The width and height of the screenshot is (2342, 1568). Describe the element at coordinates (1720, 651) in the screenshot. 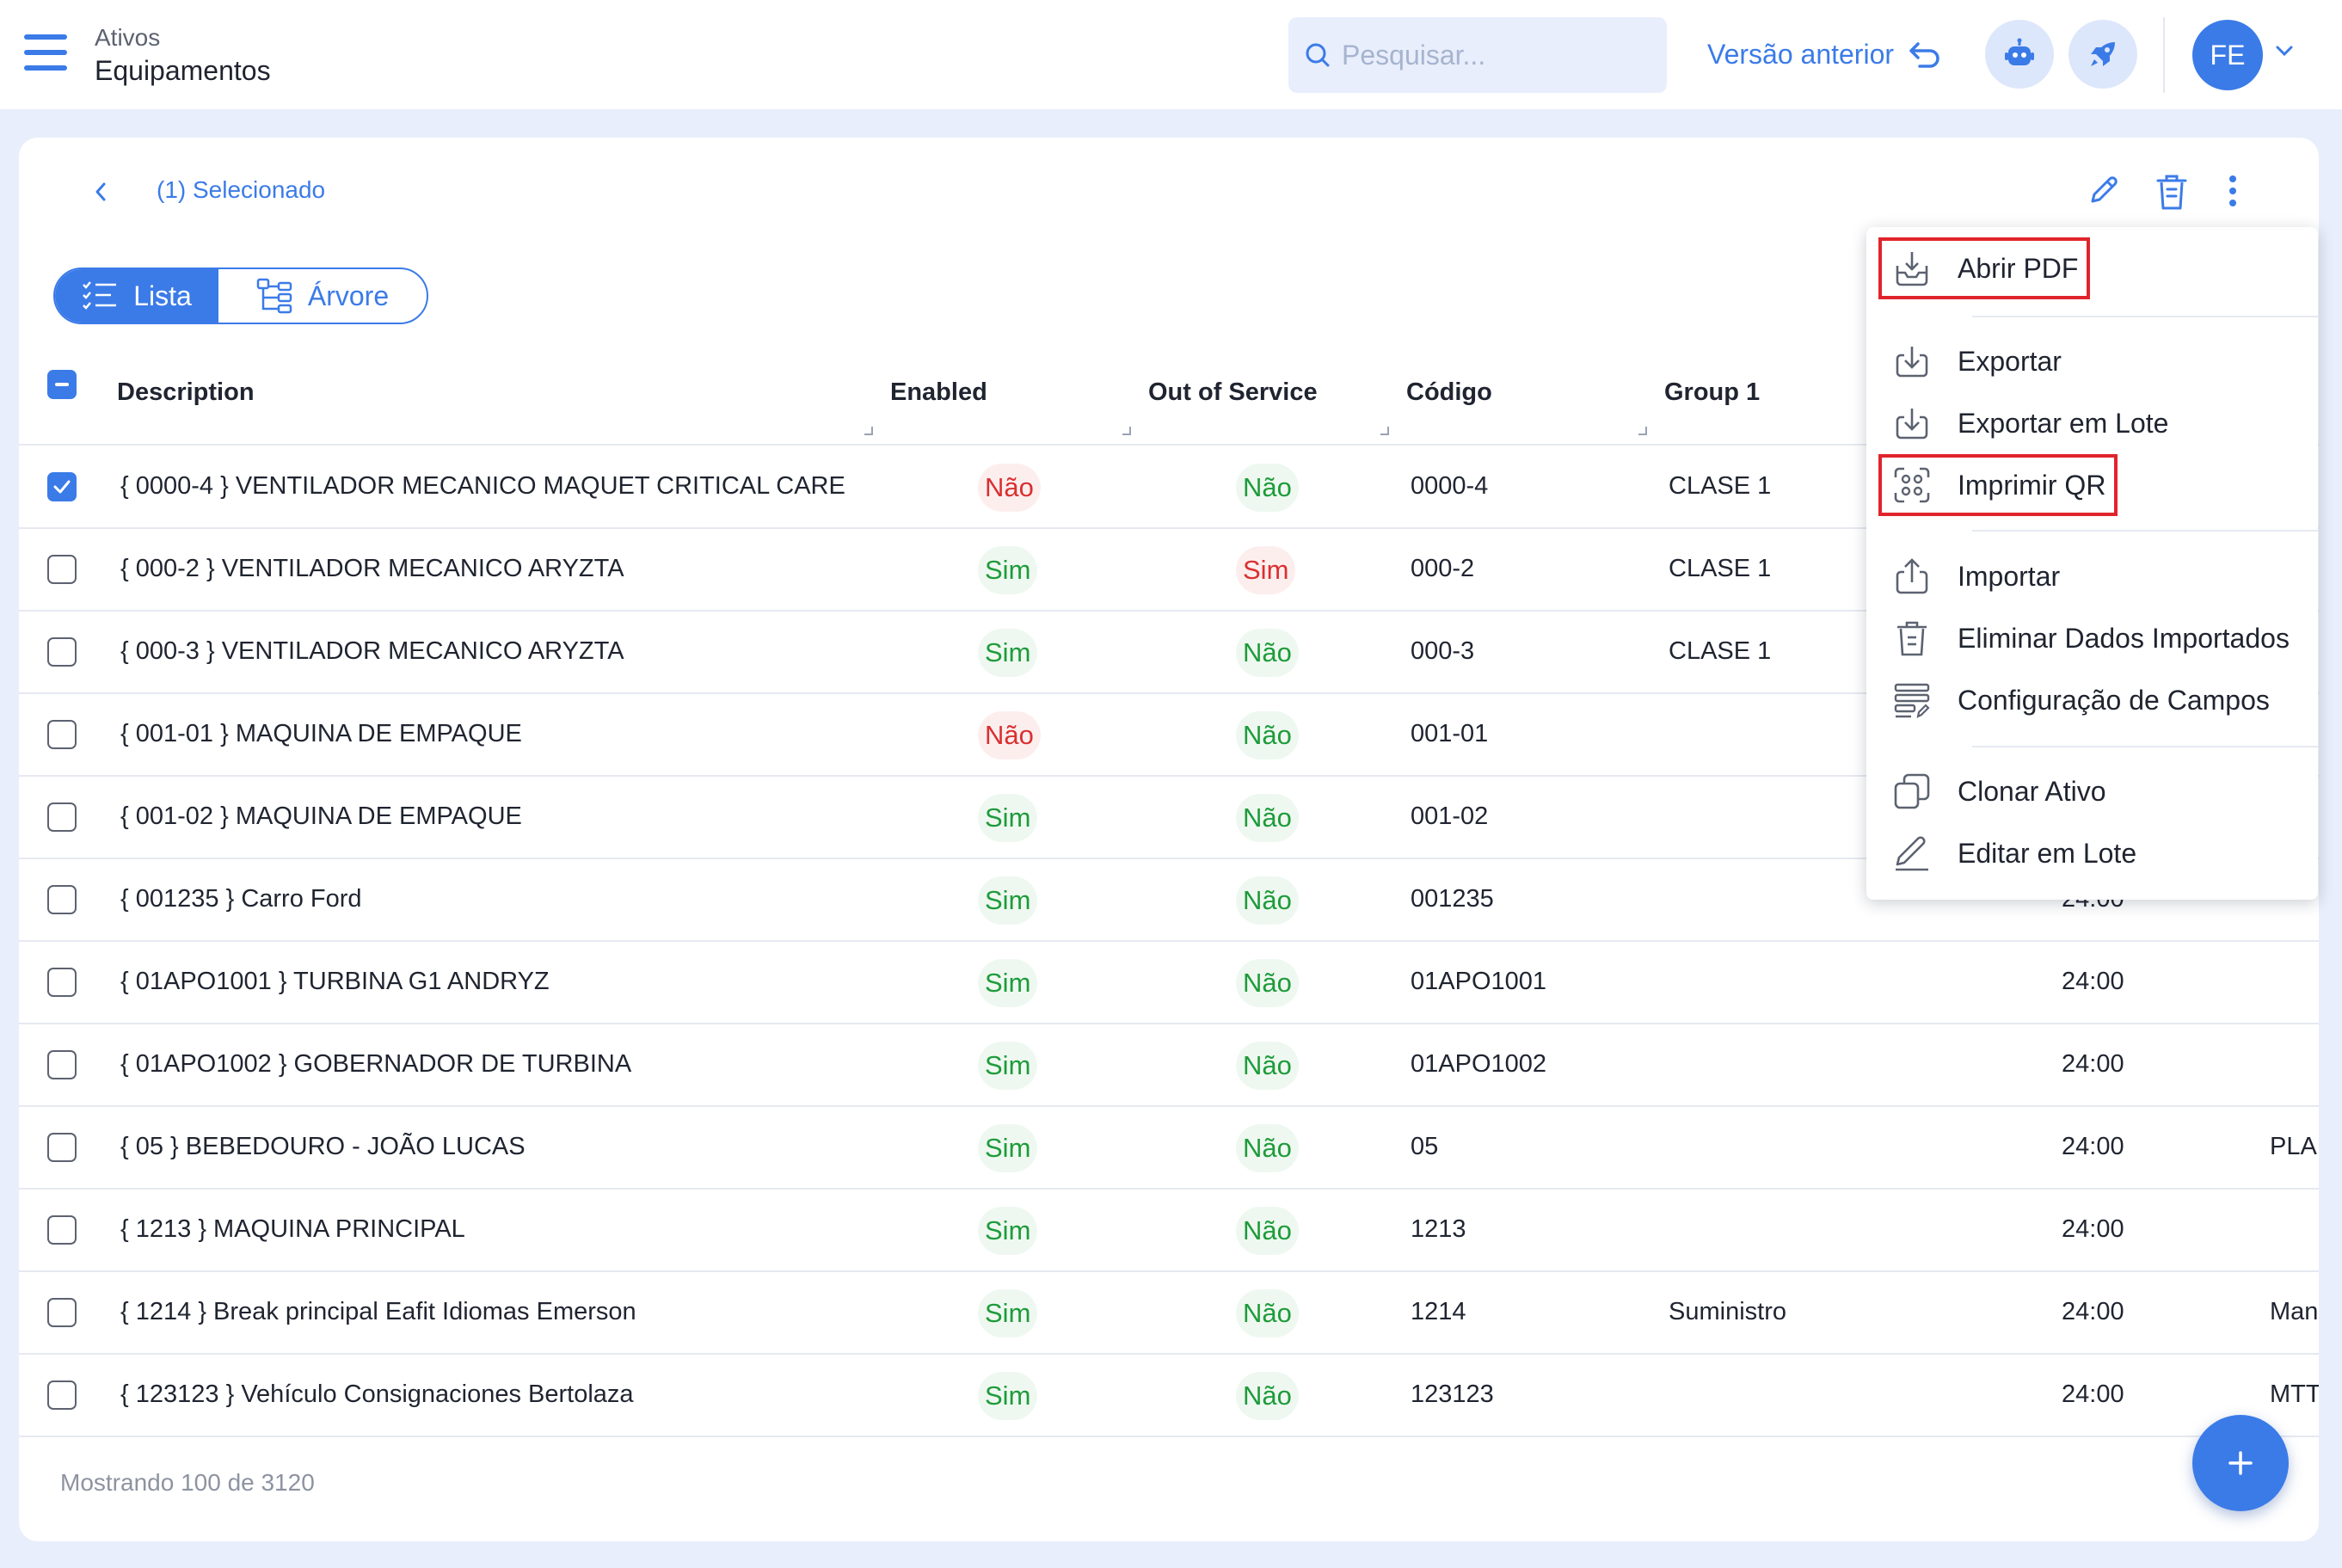

I see `cell-group-1: CLASE 1` at that location.